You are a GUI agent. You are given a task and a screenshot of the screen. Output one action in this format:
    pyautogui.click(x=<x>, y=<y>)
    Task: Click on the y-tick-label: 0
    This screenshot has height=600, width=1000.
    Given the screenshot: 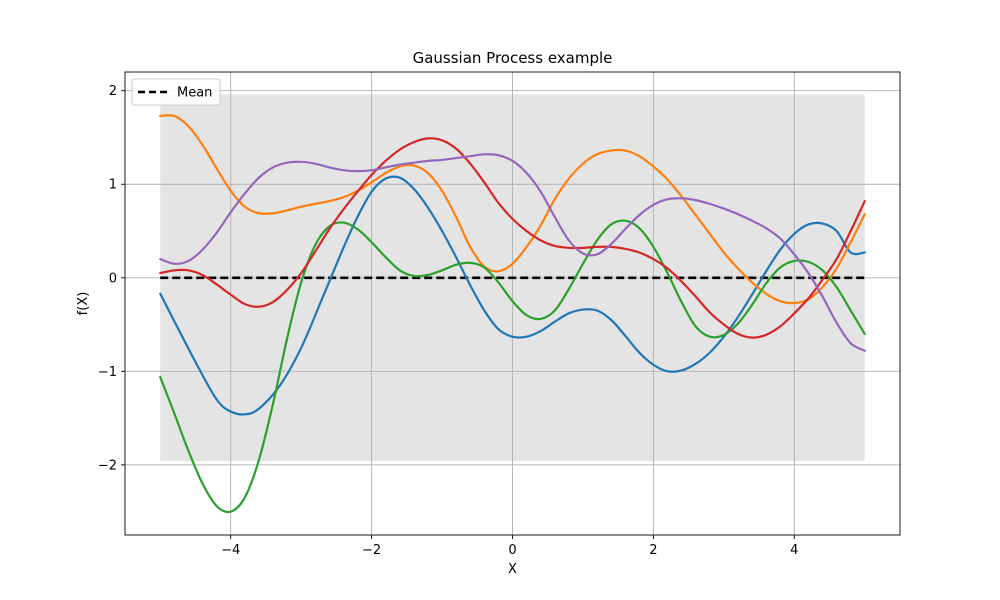 What is the action you would take?
    pyautogui.click(x=113, y=278)
    